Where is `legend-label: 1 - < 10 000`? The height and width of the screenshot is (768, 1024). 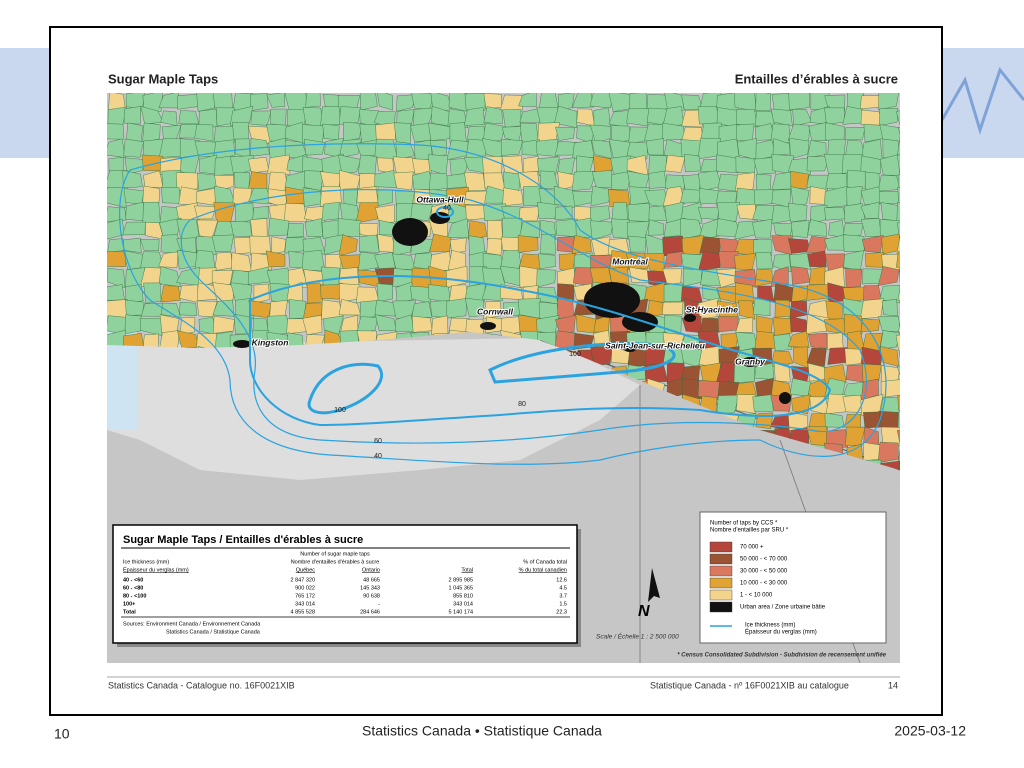 legend-label: 1 - < 10 000 is located at coordinates (756, 596).